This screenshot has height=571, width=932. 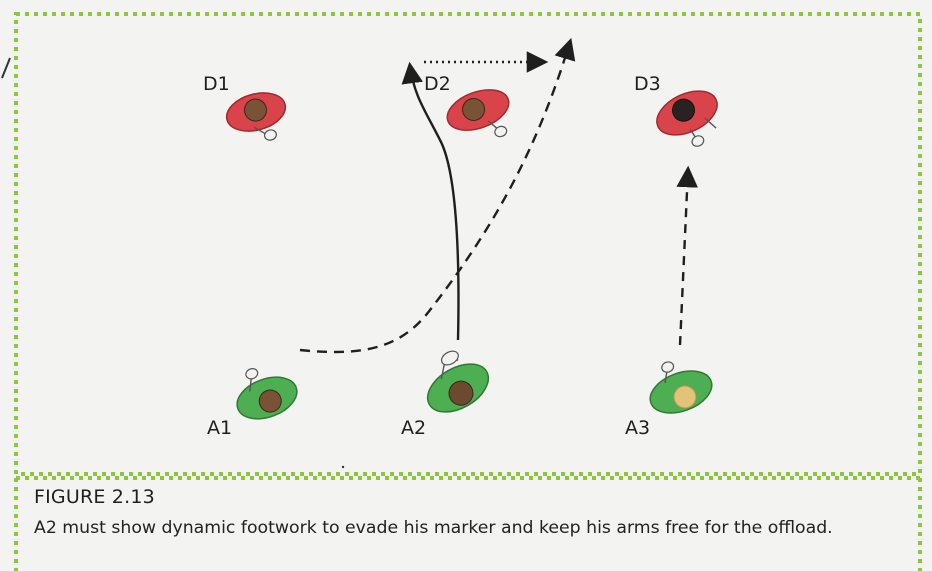 What do you see at coordinates (687, 255) in the screenshot?
I see `a3-run-dashed-line` at bounding box center [687, 255].